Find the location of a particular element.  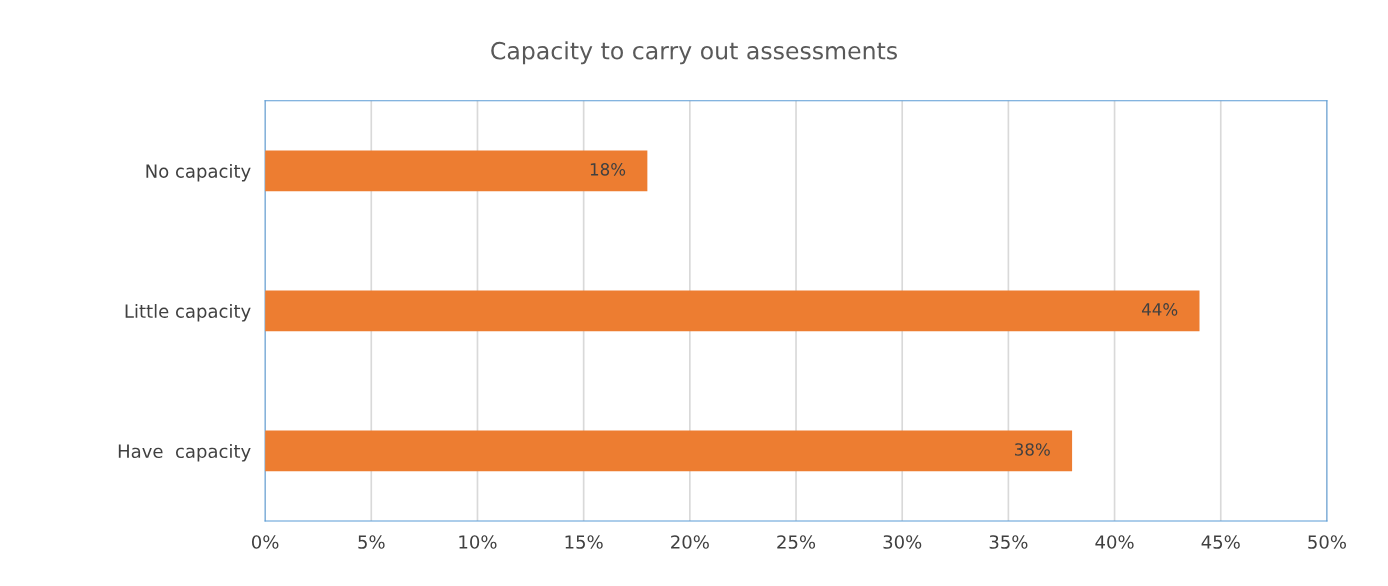

data-label: 18% is located at coordinates (608, 169).